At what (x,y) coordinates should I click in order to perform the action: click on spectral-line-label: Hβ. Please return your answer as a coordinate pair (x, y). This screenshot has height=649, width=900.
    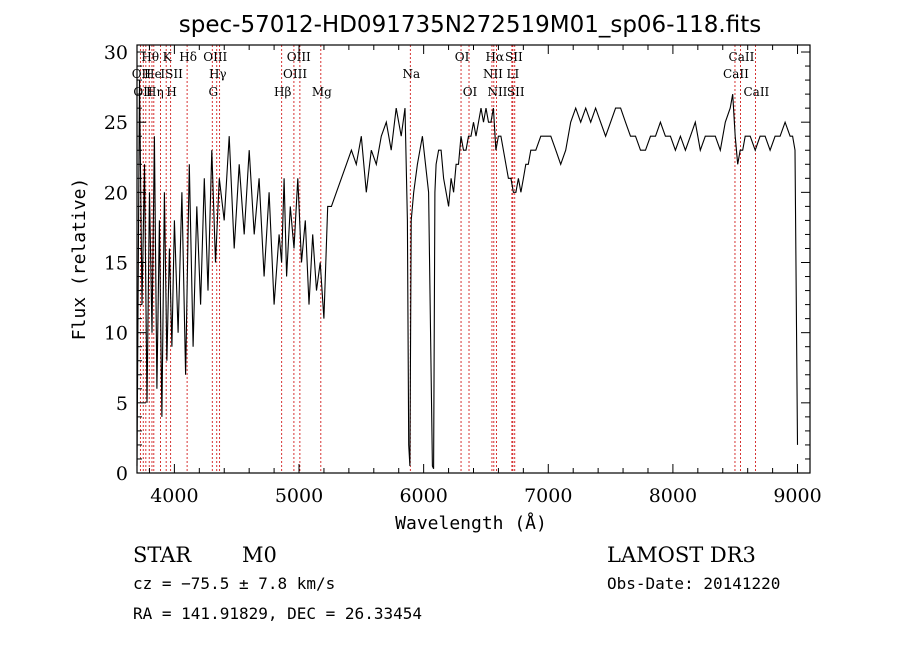
    Looking at the image, I should click on (282, 92).